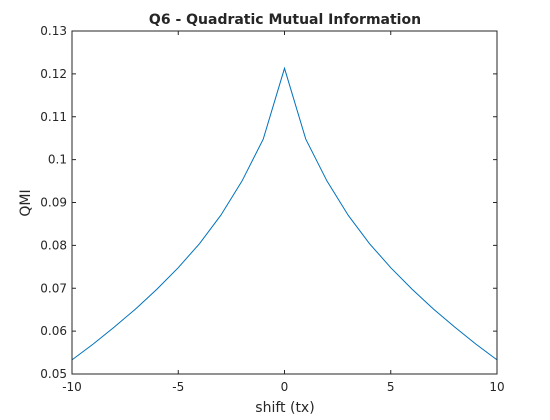 This screenshot has height=420, width=550. Describe the element at coordinates (285, 387) in the screenshot. I see `x-tick-label: 0` at that location.